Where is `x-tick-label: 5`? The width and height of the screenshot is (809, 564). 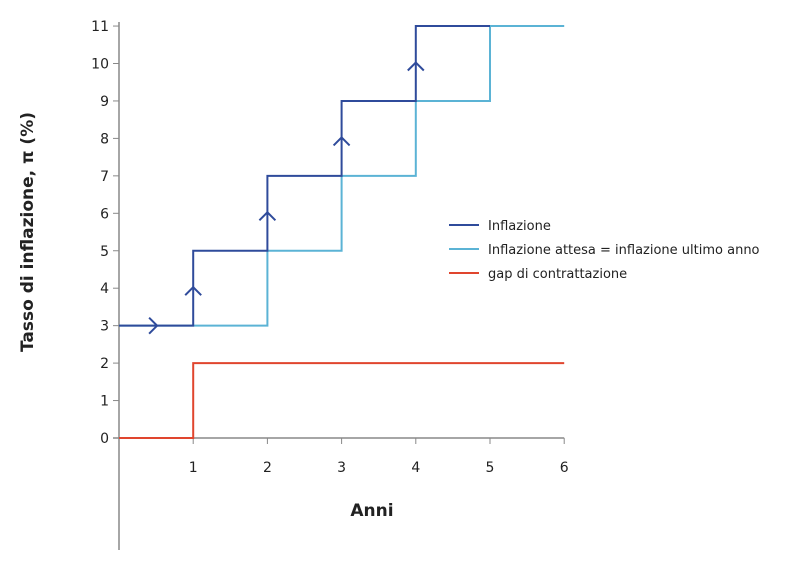 x-tick-label: 5 is located at coordinates (490, 468).